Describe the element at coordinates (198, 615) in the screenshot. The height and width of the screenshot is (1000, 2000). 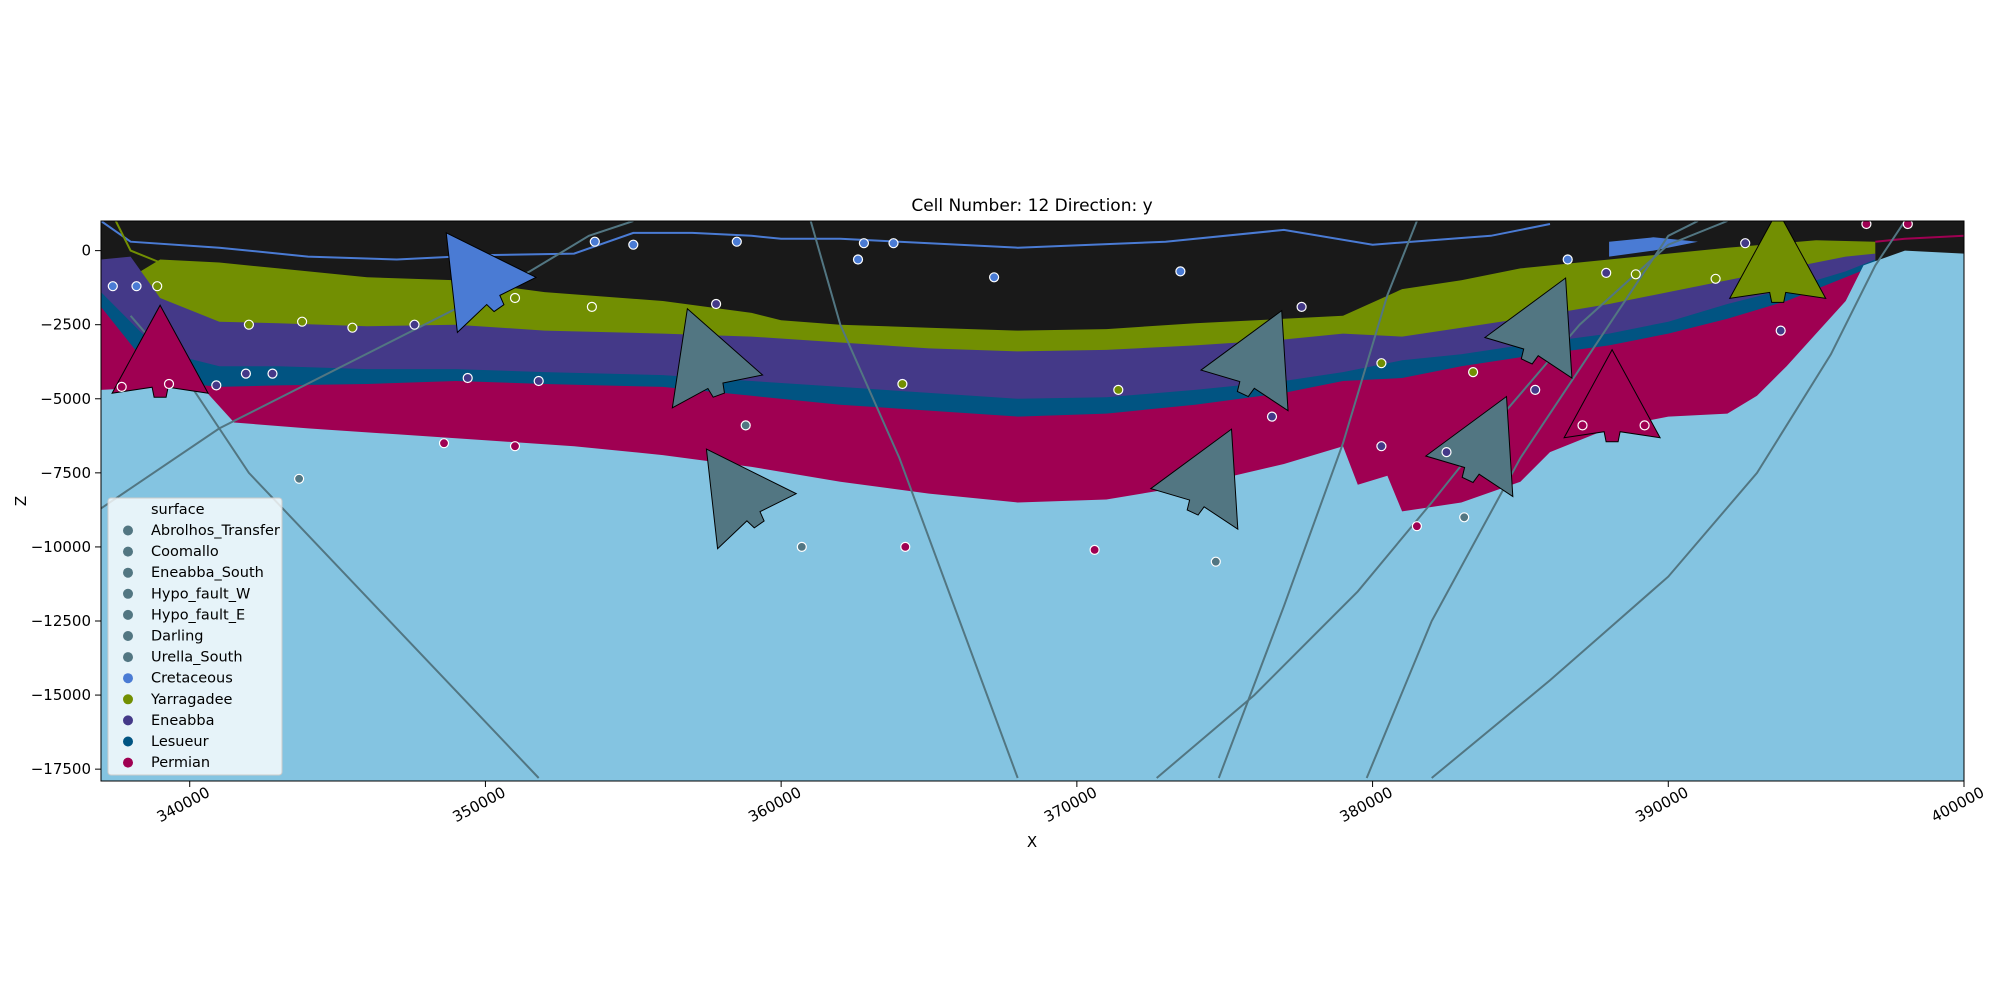
I see `legend-entry-label: Hypo_fault_E` at that location.